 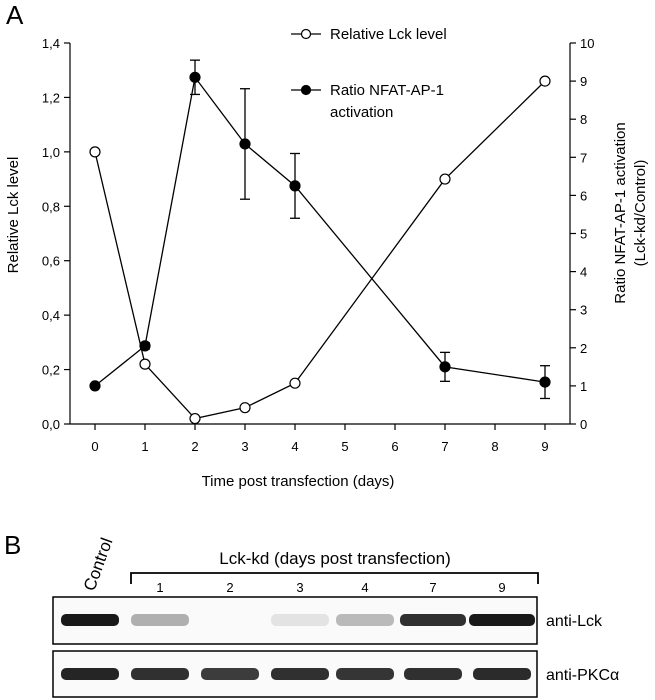 I want to click on y-right-tick-label: 3, so click(x=583, y=310).